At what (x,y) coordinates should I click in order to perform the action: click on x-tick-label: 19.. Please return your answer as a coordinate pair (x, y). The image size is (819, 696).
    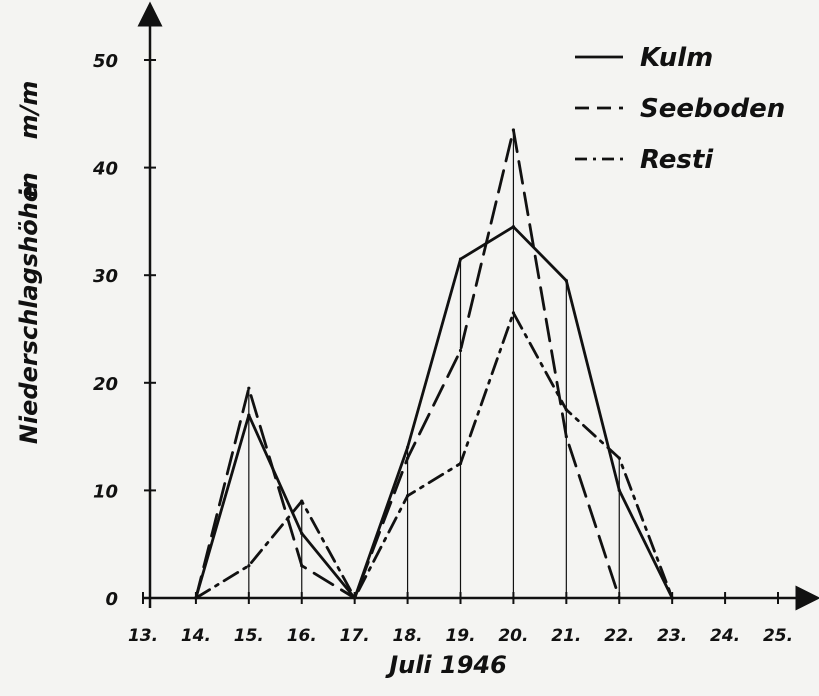
    Looking at the image, I should click on (460, 636).